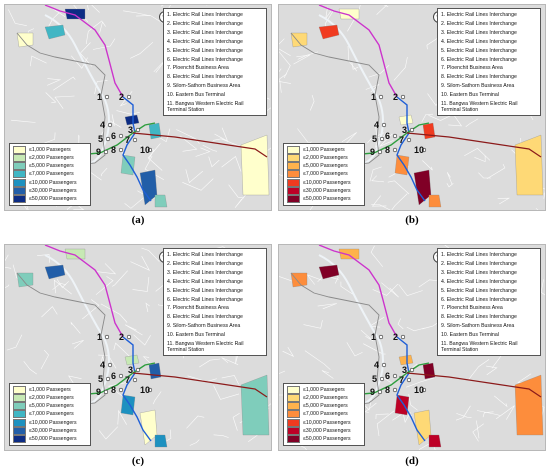 This screenshot has height=476, width=550. What do you see at coordinates (324, 389) in the screenshot?
I see `legend-label: ≤1,000 Passegers` at bounding box center [324, 389].